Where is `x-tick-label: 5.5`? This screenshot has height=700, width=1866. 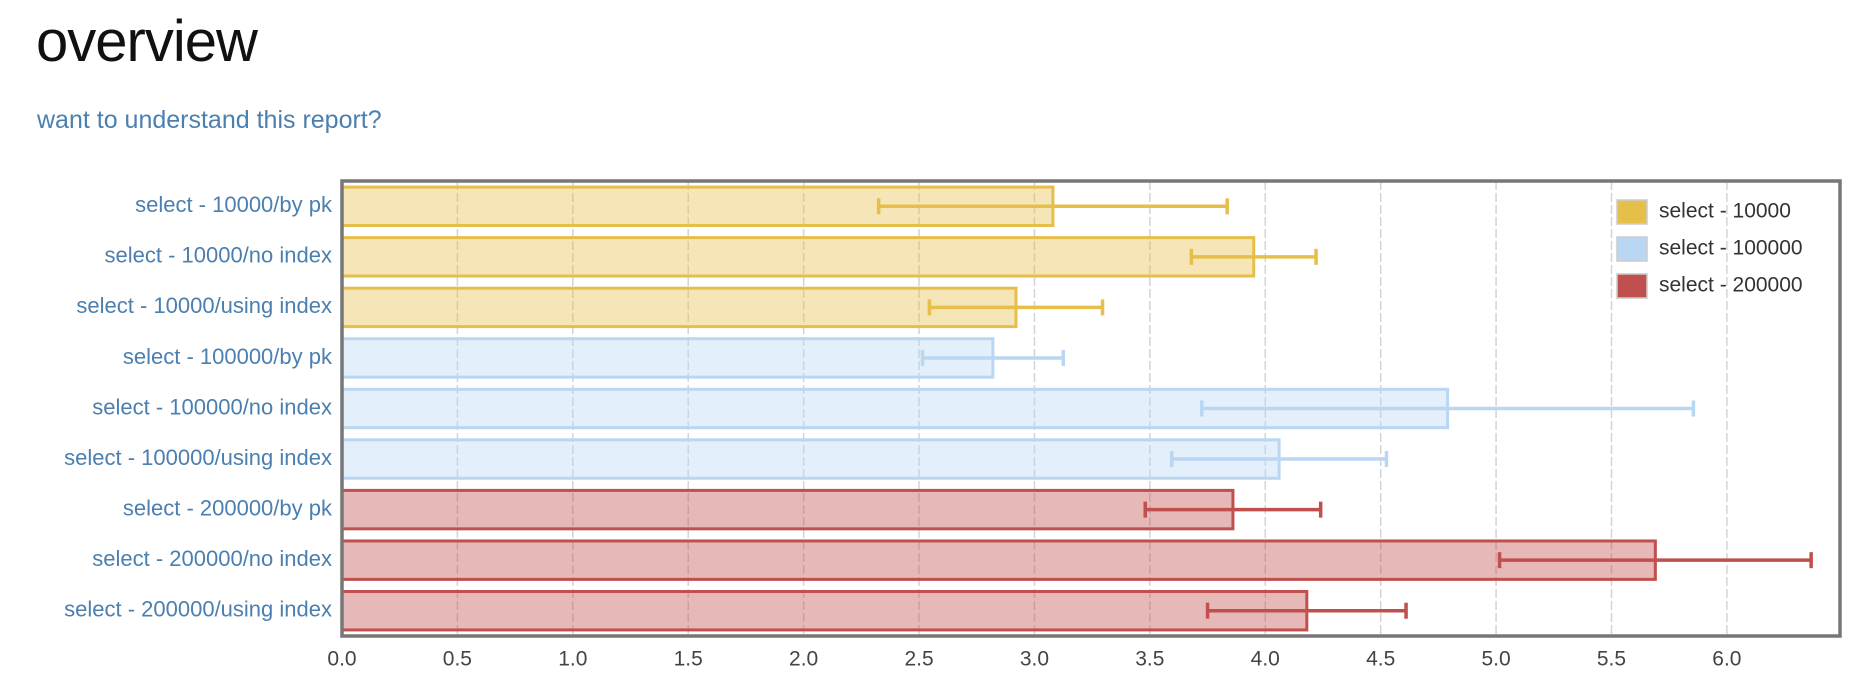 x-tick-label: 5.5 is located at coordinates (1611, 659).